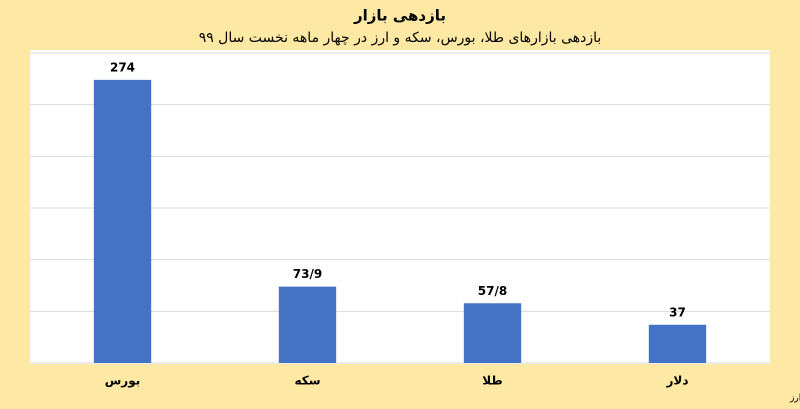  I want to click on x-tick-label: دلار, so click(676, 381).